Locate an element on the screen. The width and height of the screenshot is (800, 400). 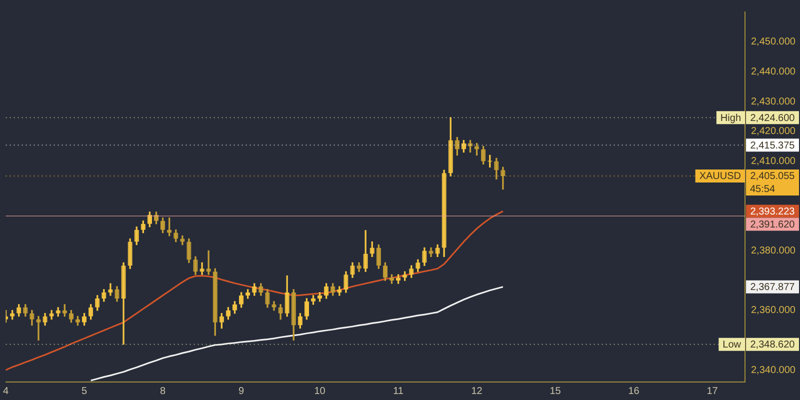
x-tick-label: 11 is located at coordinates (398, 391).